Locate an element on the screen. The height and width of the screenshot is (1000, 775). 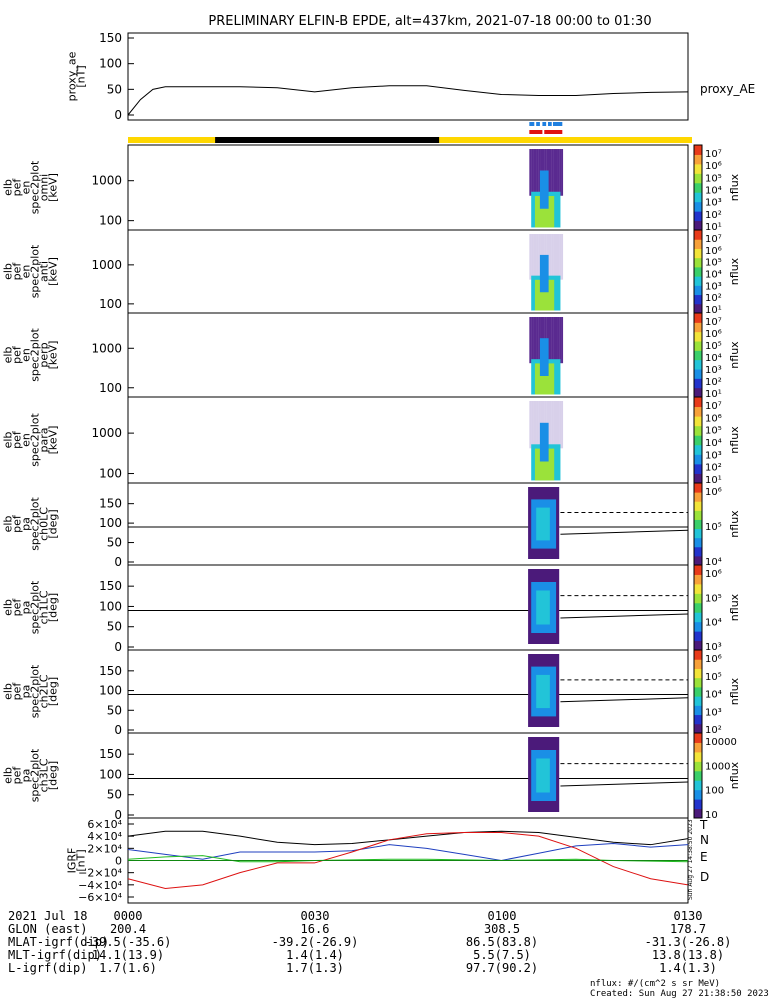
colorbar-tick: 10⁴ is located at coordinates (713, 358).